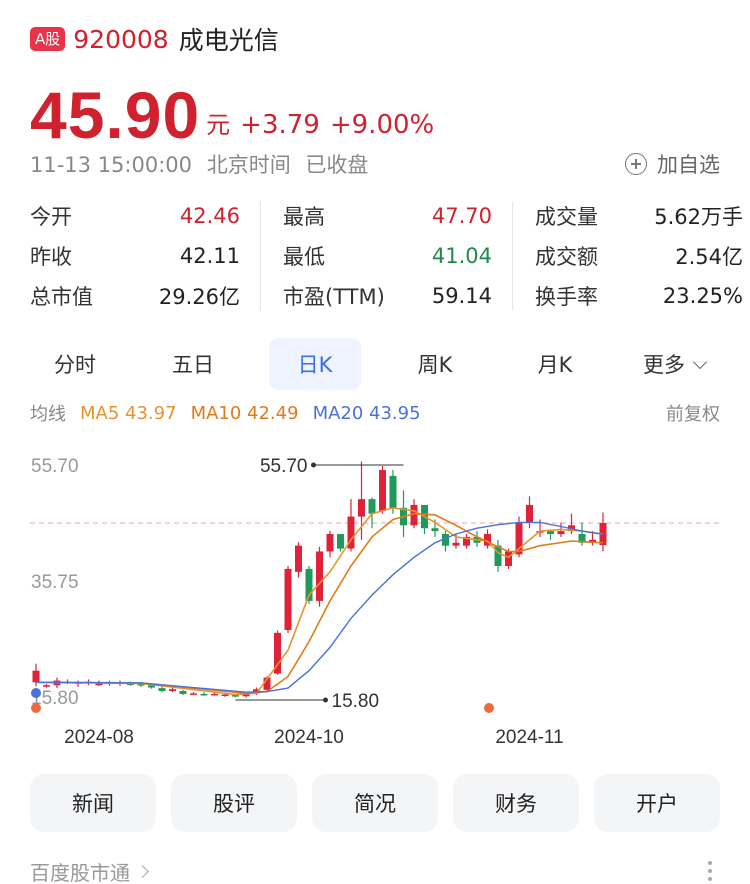 This screenshot has width=750, height=884. What do you see at coordinates (435, 364) in the screenshot?
I see `tab-weekly-k: 周K` at bounding box center [435, 364].